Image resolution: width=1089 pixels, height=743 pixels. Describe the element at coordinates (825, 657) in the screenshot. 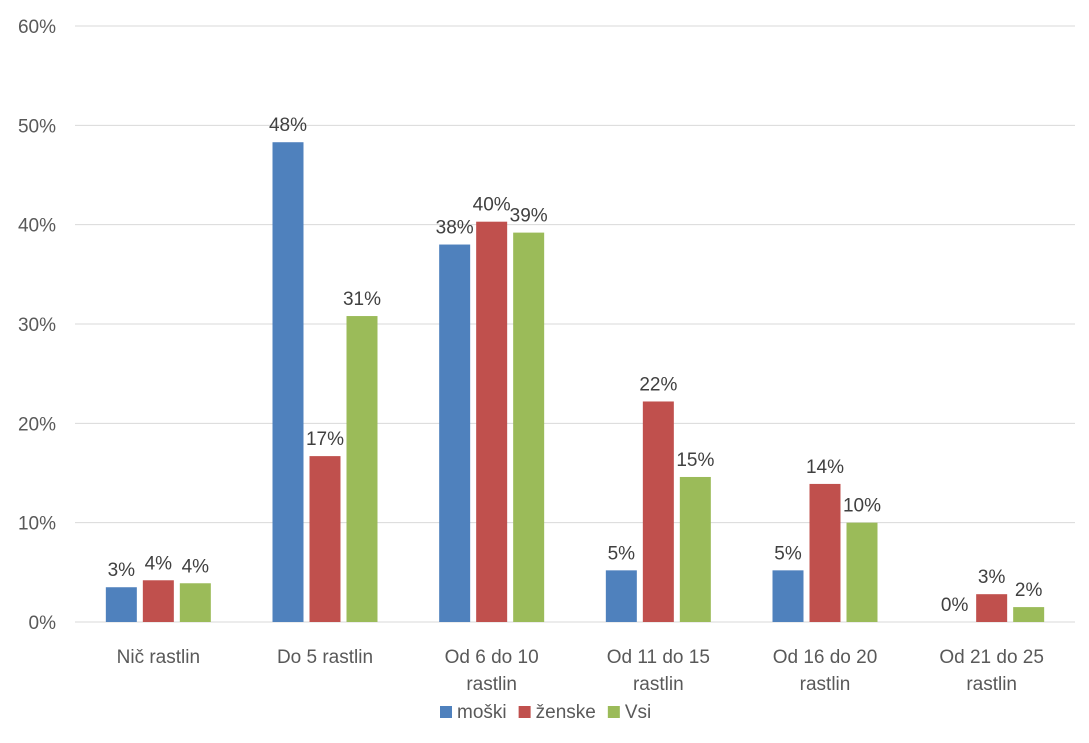

I see `x-category-label-line: Od 16 do 20` at that location.